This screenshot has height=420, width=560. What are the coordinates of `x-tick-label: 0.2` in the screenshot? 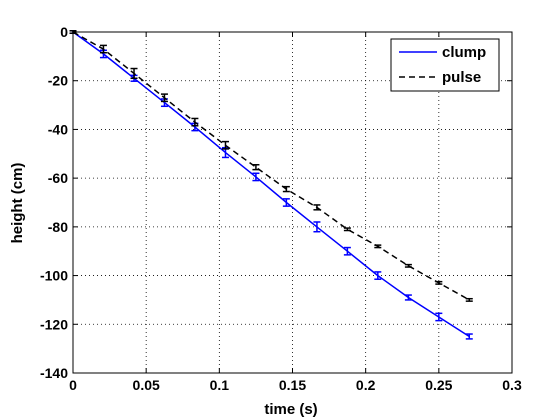 It's located at (366, 385).